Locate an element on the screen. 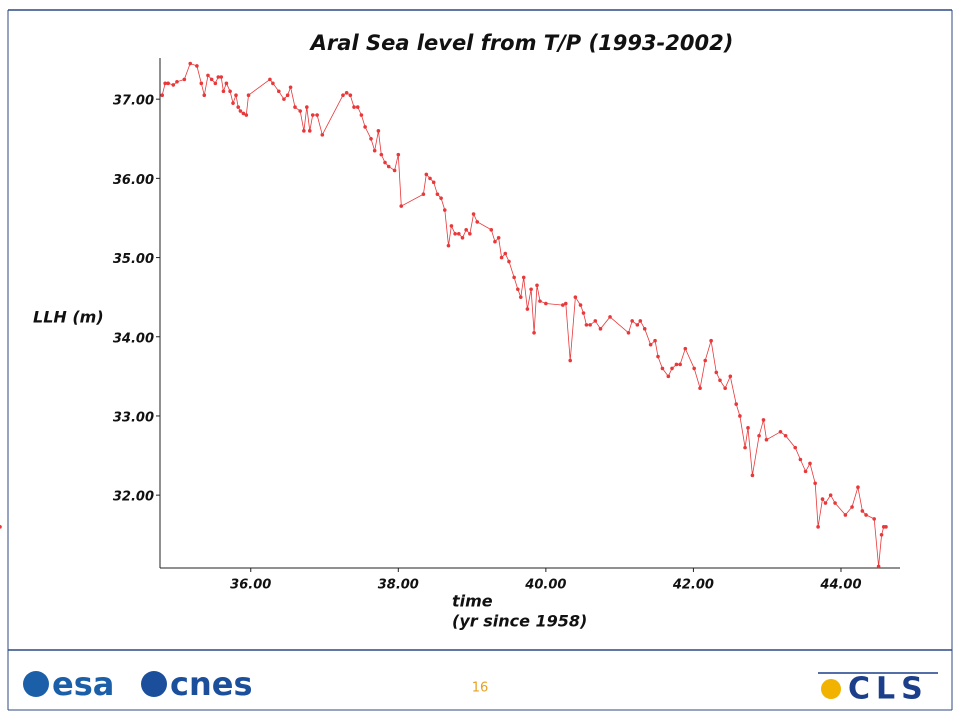  logo: cnes is located at coordinates (211, 684).